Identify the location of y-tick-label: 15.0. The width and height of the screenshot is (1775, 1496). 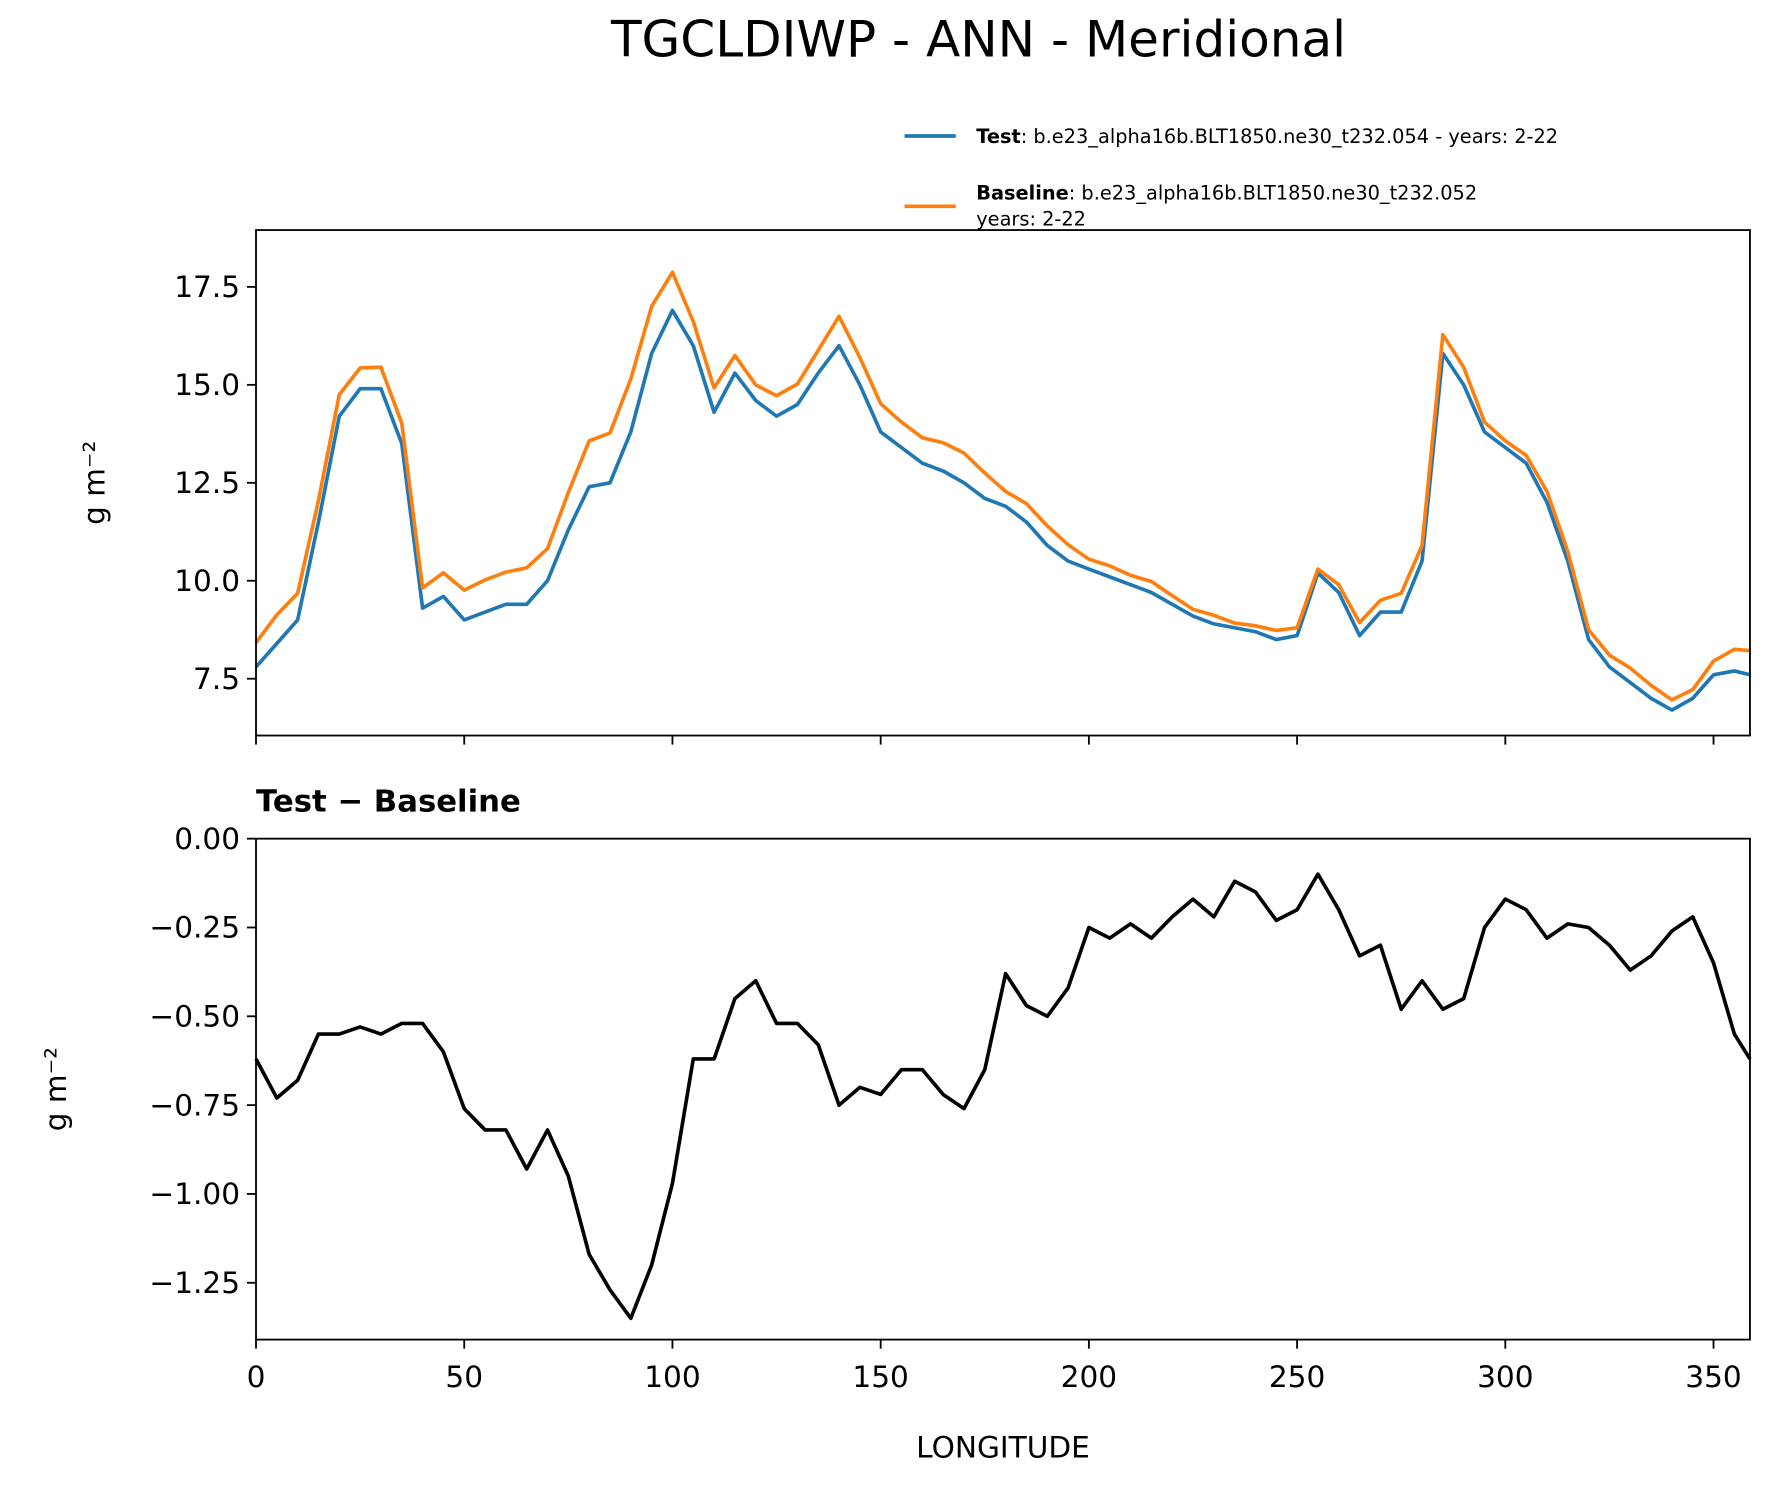
(207, 385).